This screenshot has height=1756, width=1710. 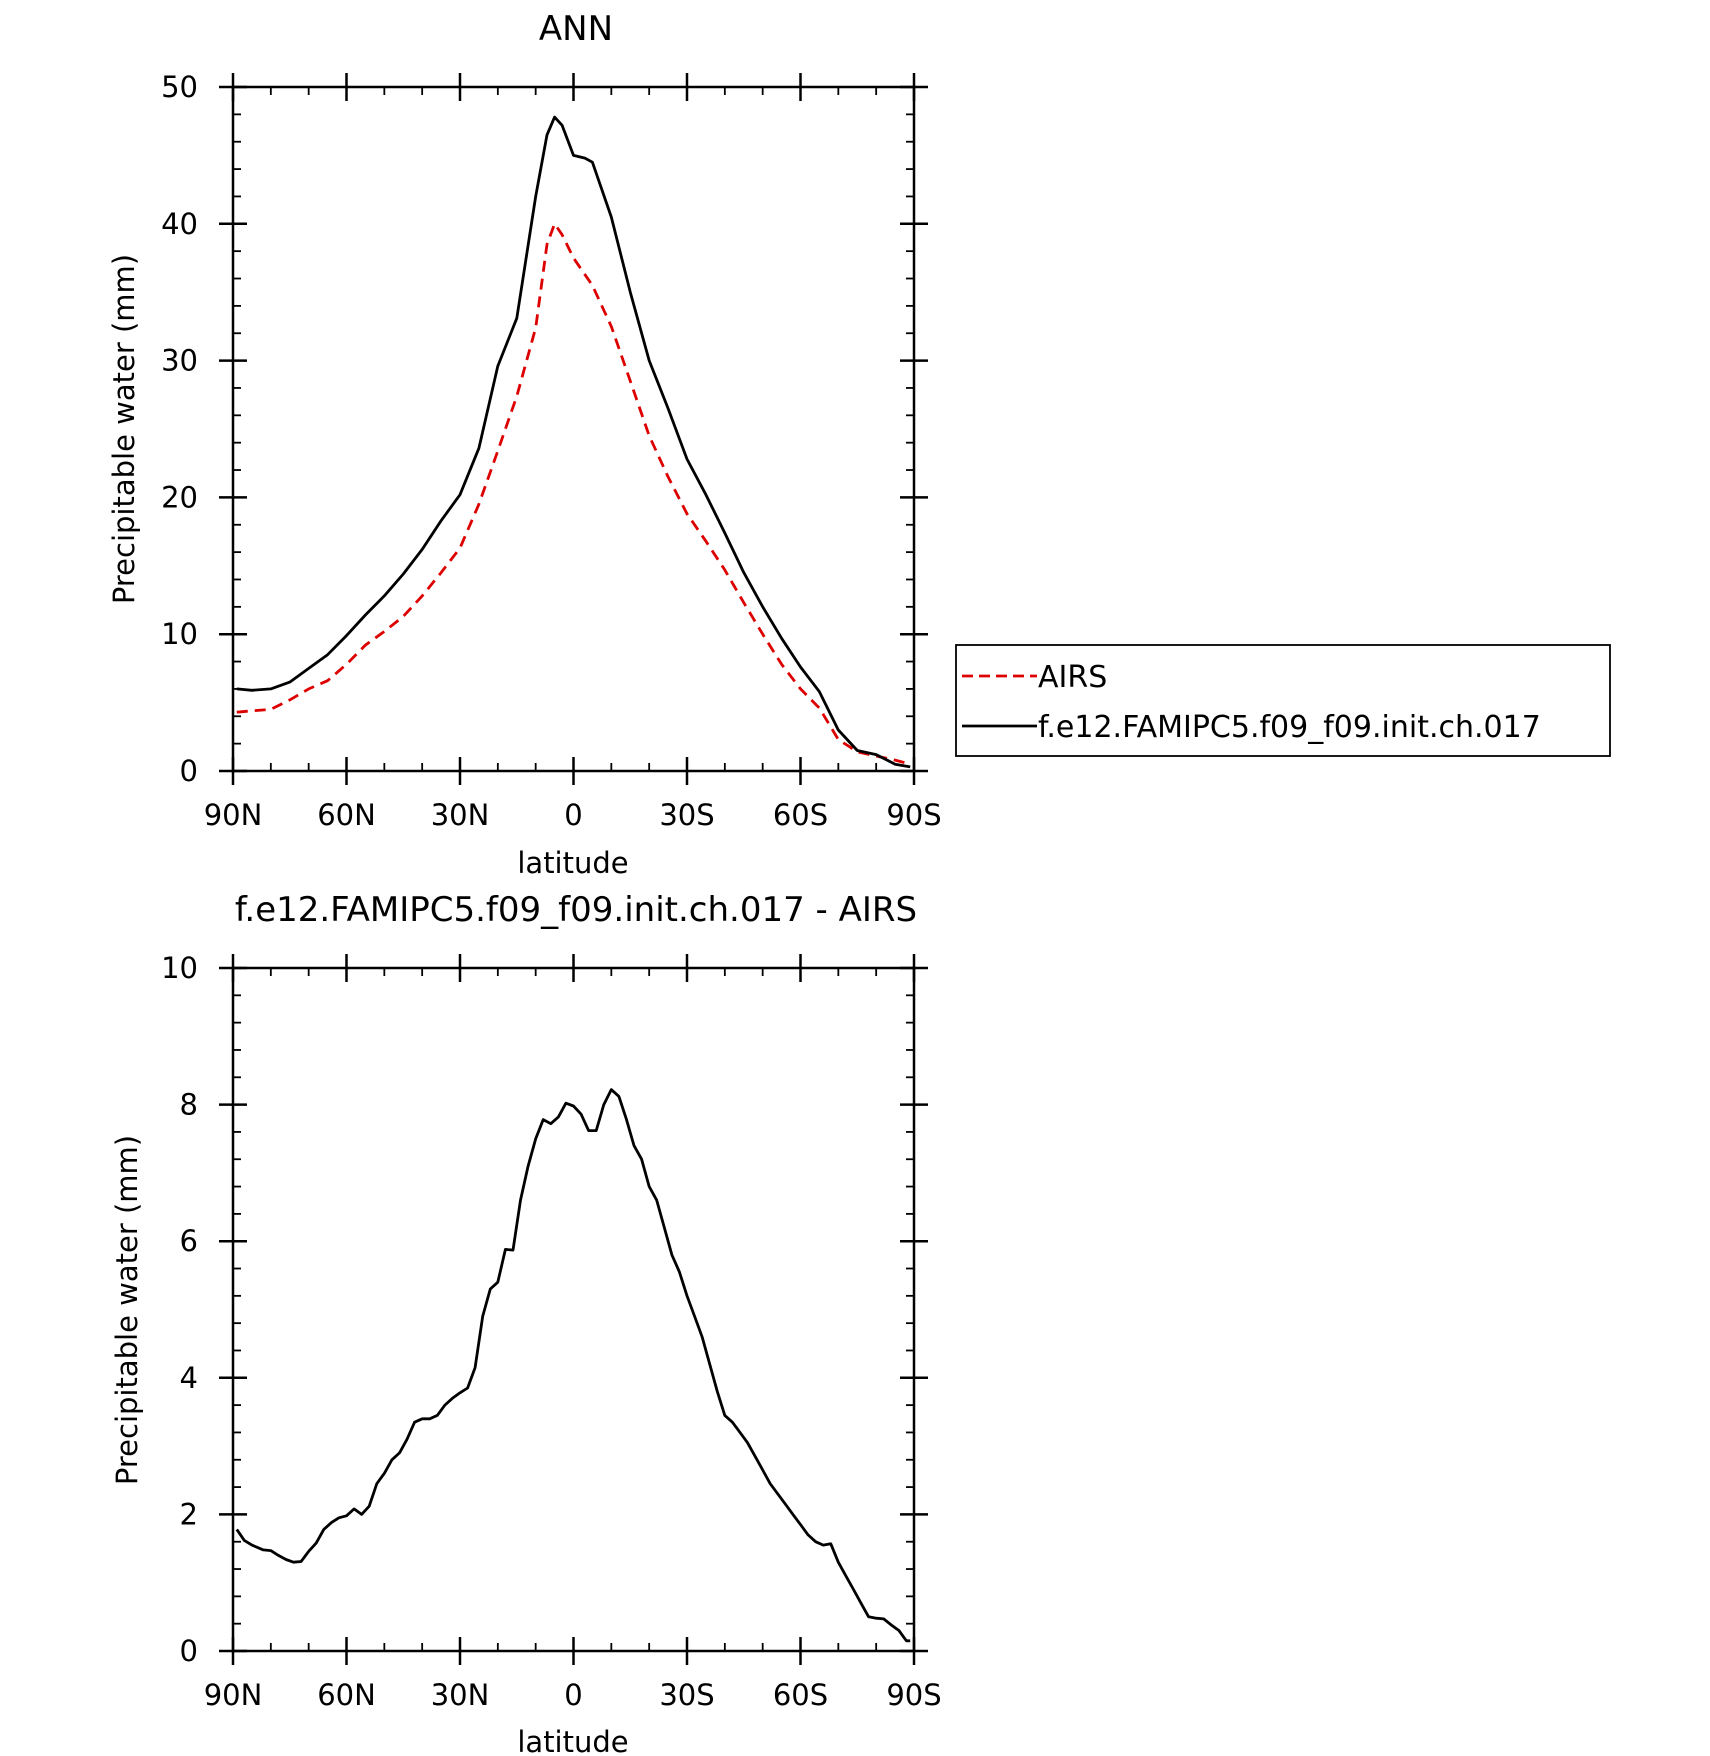 I want to click on top-y-axis-label: Precipitable water (mm), so click(x=124, y=429).